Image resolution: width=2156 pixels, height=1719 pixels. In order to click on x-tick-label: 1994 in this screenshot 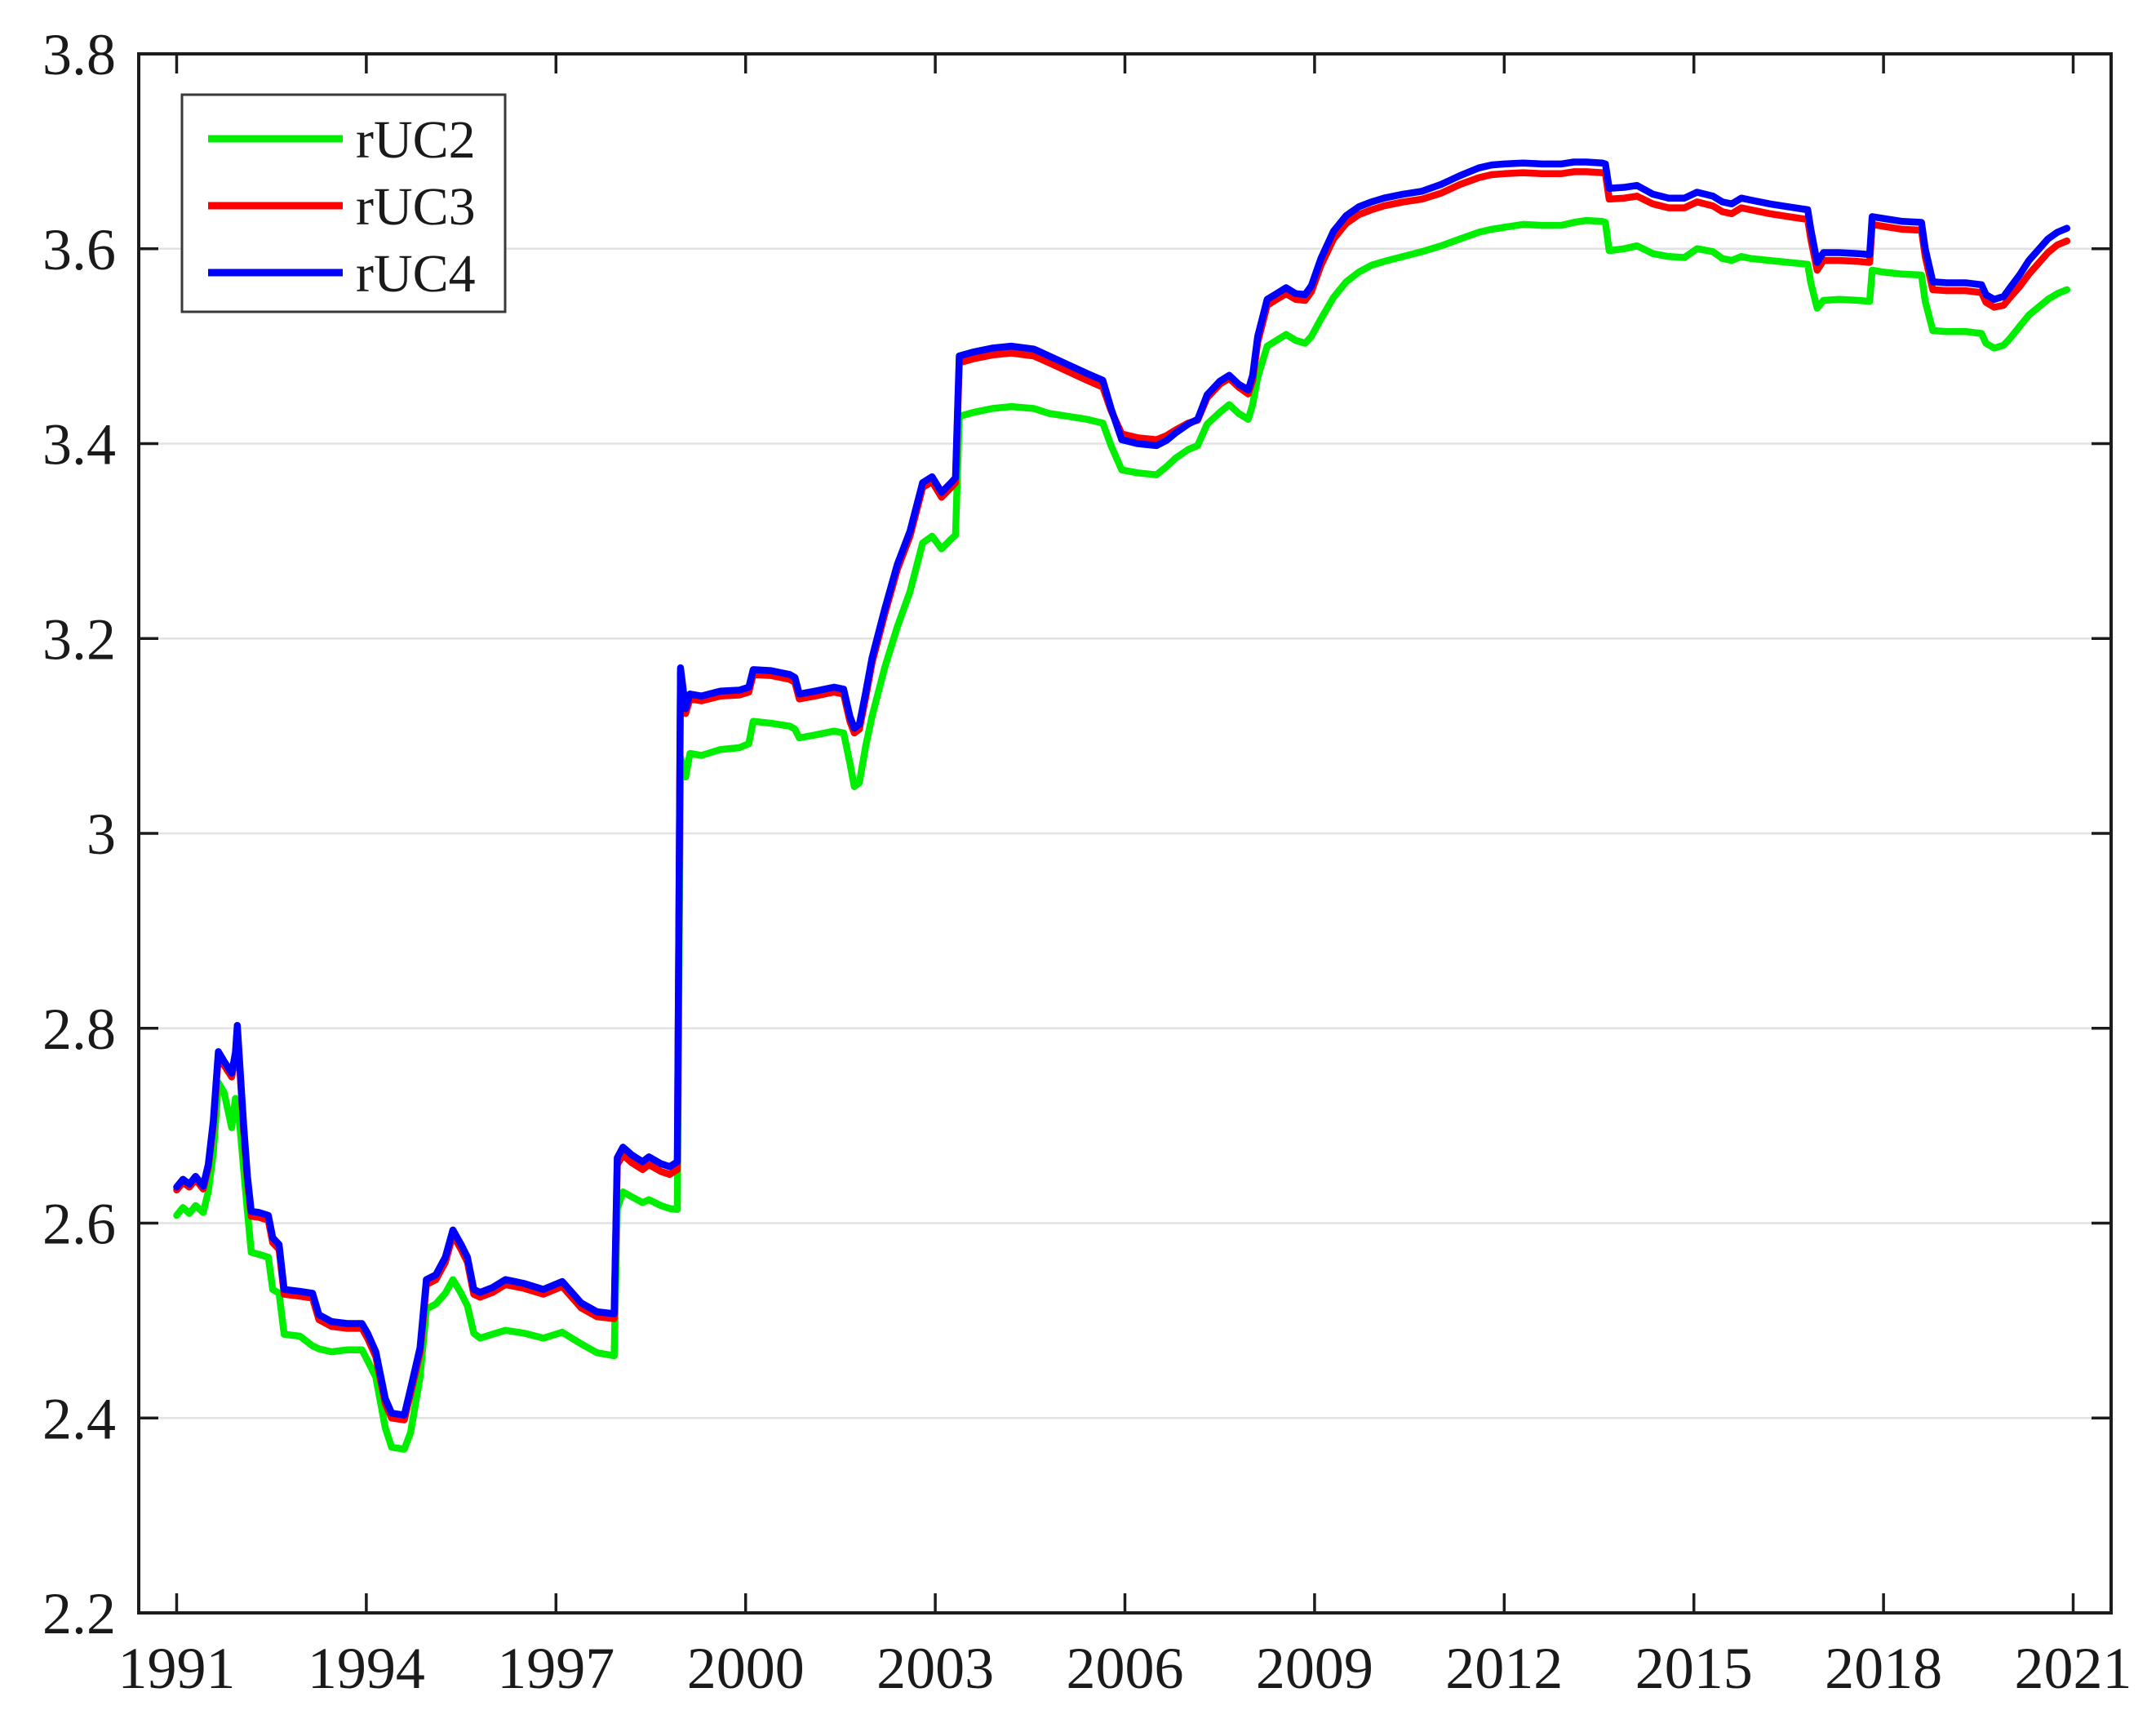, I will do `click(366, 1668)`.